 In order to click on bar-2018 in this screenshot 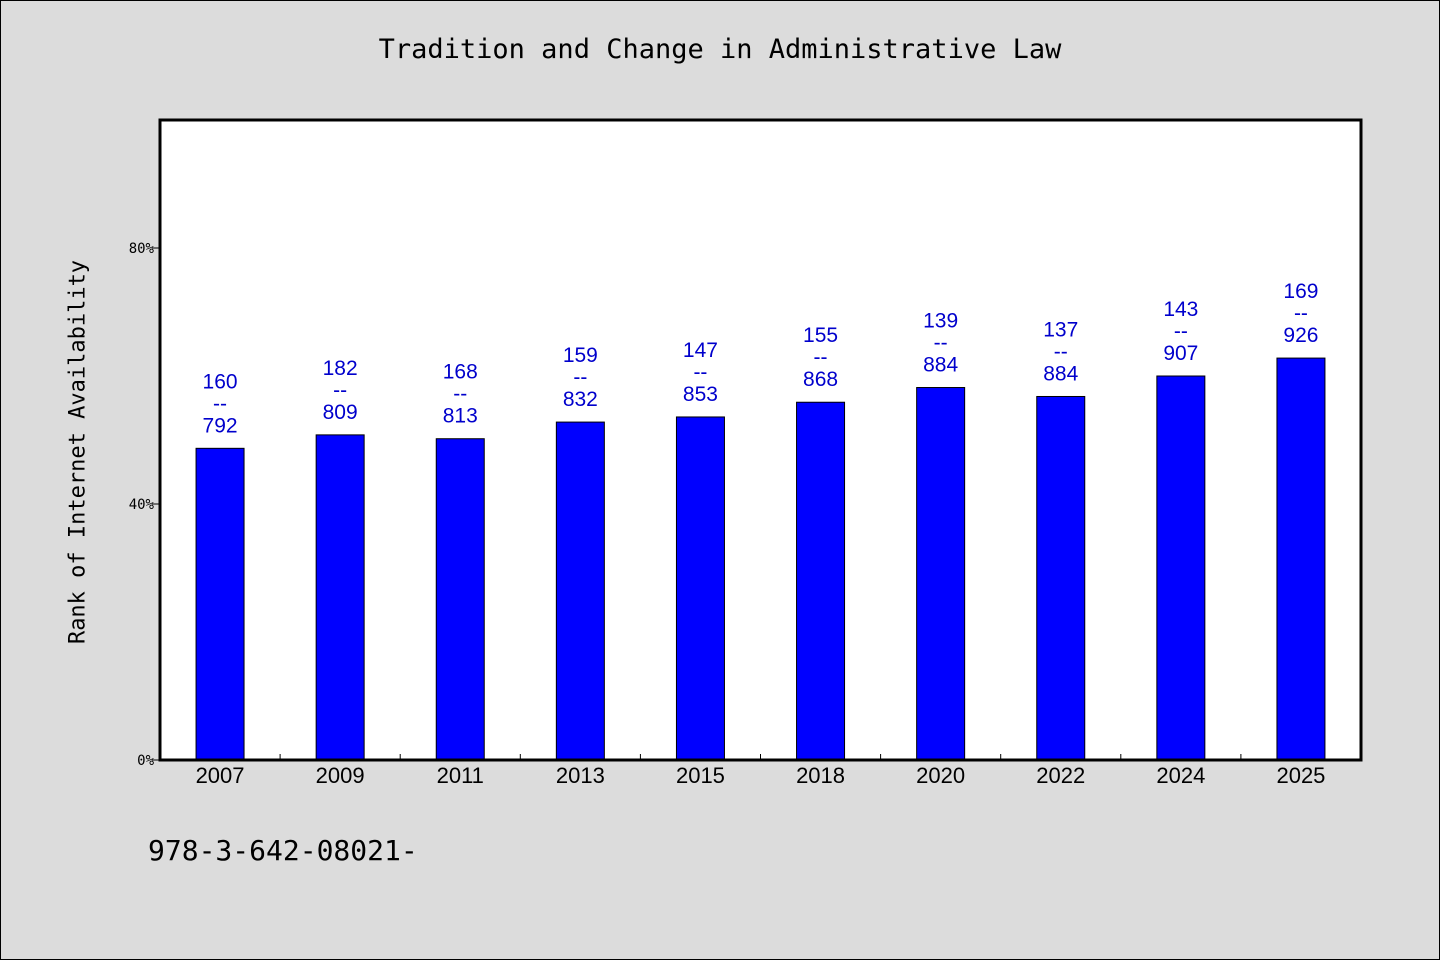, I will do `click(821, 581)`.